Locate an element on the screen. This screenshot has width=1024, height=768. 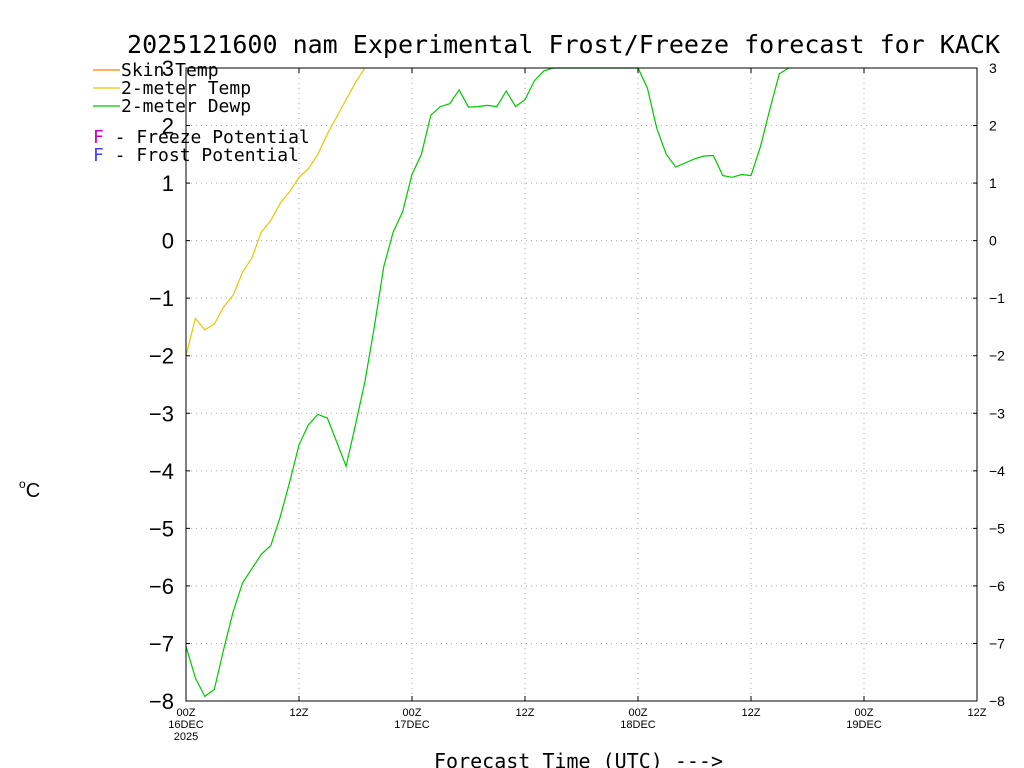
y-tick-label-right: 1 is located at coordinates (993, 183).